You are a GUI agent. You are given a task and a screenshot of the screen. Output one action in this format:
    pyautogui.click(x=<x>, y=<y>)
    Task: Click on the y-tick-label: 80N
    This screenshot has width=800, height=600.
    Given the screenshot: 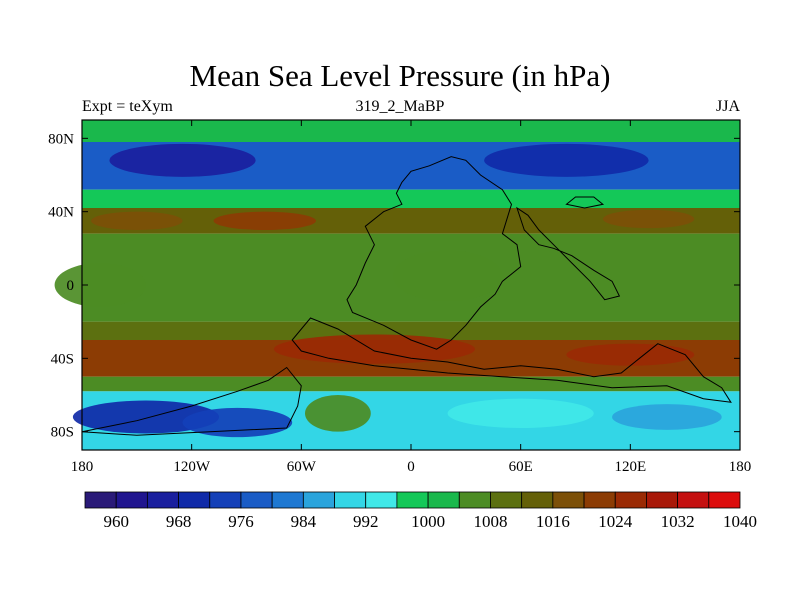 What is the action you would take?
    pyautogui.click(x=61, y=139)
    